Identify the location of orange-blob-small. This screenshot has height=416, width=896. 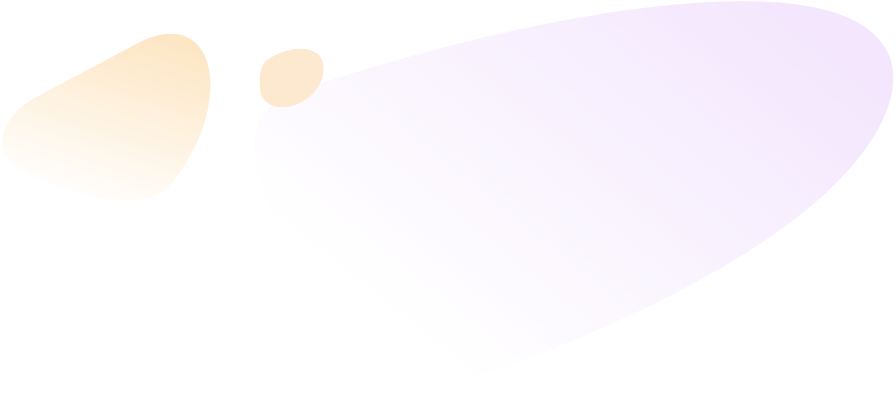
(291, 78).